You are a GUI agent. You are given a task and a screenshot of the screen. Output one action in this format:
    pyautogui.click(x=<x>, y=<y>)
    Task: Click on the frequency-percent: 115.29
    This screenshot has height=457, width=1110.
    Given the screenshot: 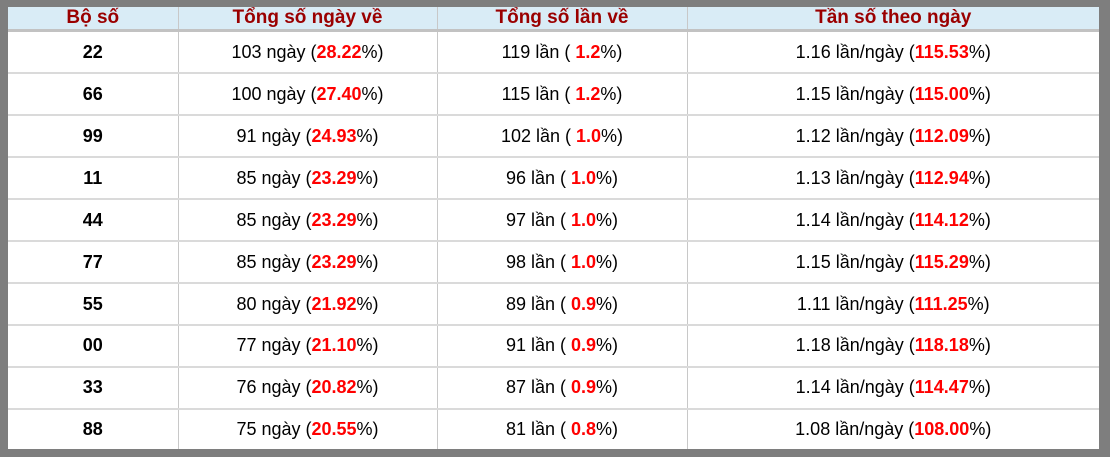 What is the action you would take?
    pyautogui.click(x=941, y=261)
    